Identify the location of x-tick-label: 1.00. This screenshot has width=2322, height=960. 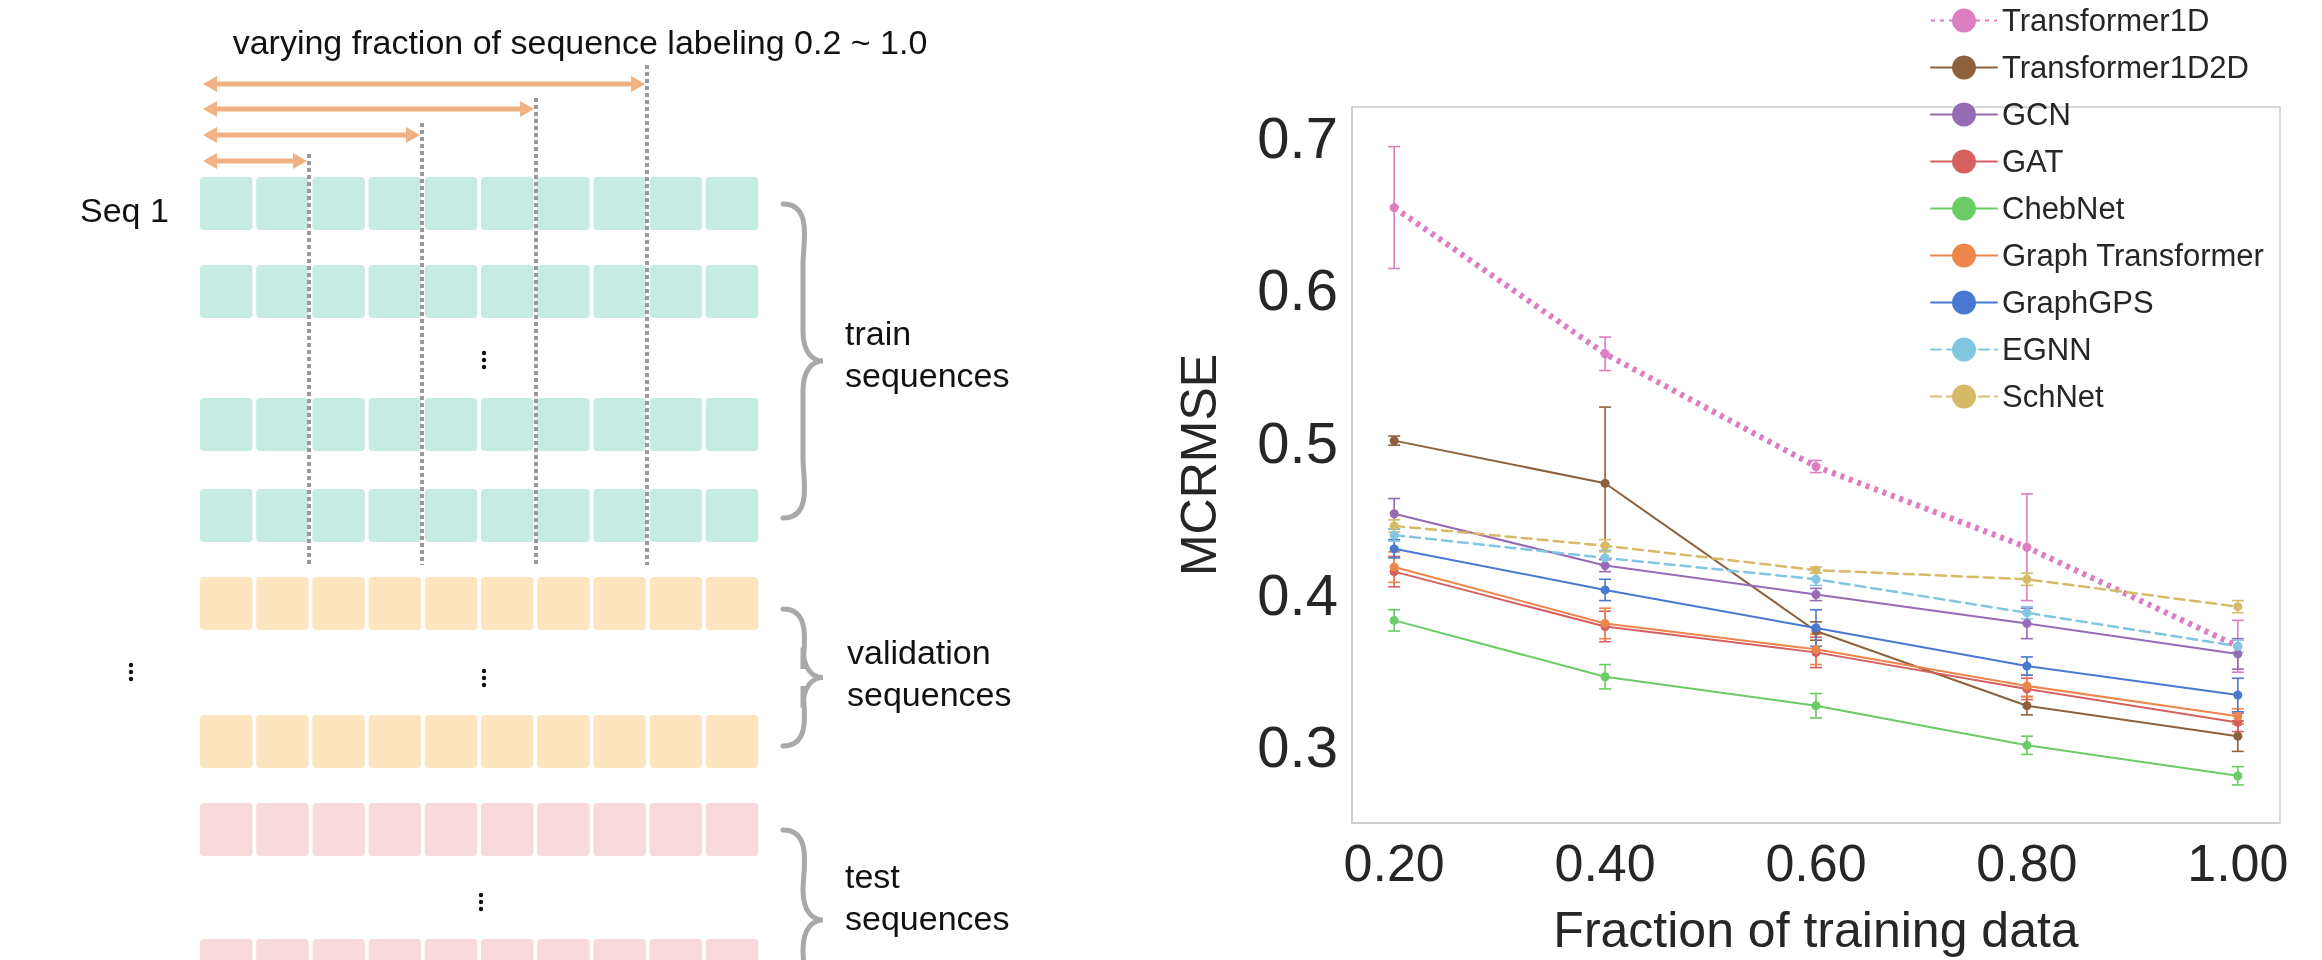
(2238, 863).